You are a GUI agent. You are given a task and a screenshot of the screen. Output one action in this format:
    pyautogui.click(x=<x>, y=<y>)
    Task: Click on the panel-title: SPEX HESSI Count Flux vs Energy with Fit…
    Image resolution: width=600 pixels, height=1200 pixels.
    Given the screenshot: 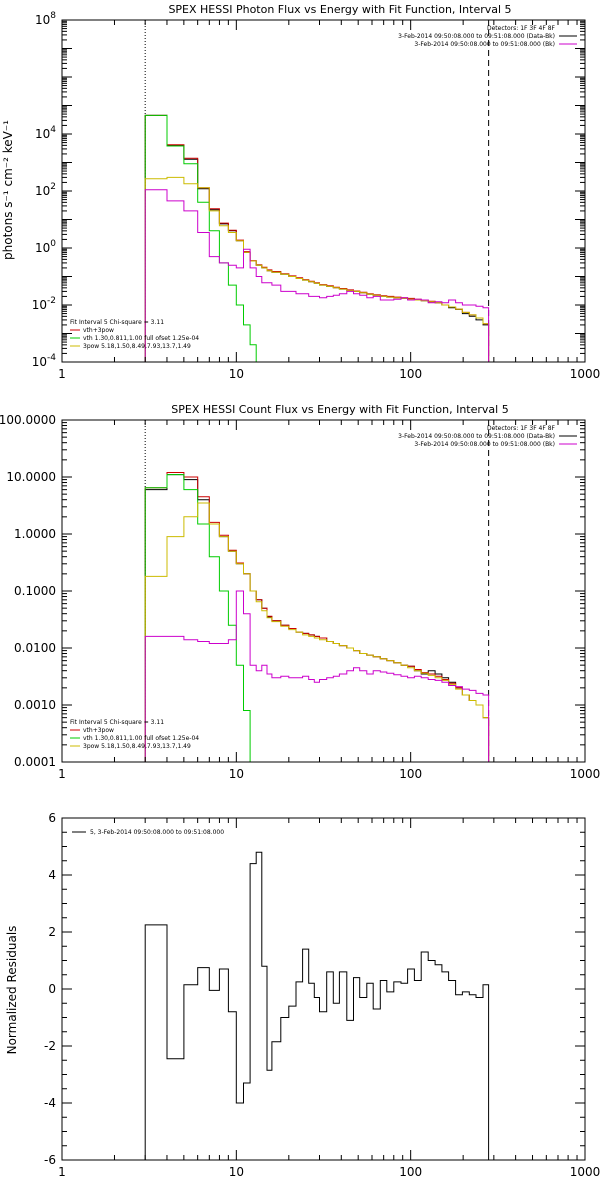 What is the action you would take?
    pyautogui.click(x=339, y=409)
    